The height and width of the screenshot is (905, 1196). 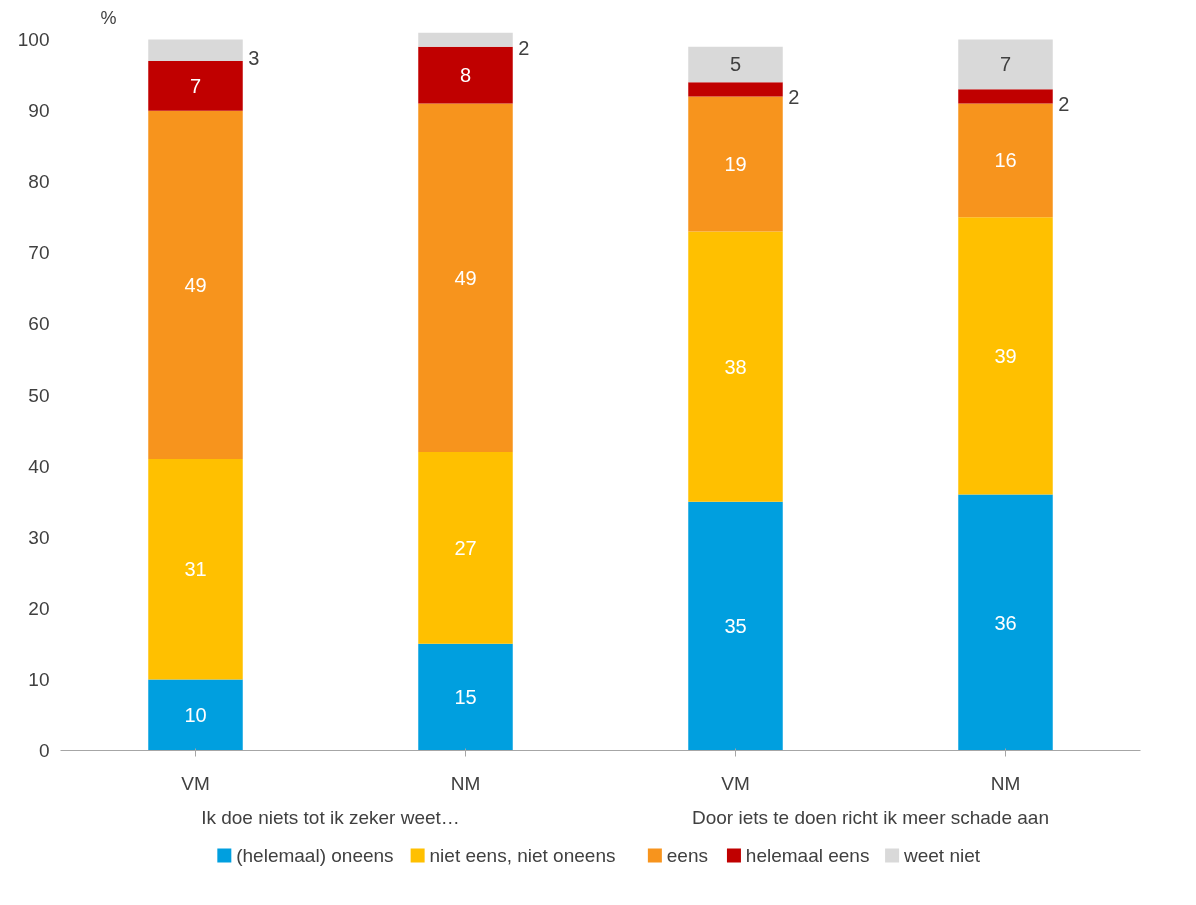 What do you see at coordinates (522, 855) in the screenshot?
I see `legend-label: niet eens, niet oneens` at bounding box center [522, 855].